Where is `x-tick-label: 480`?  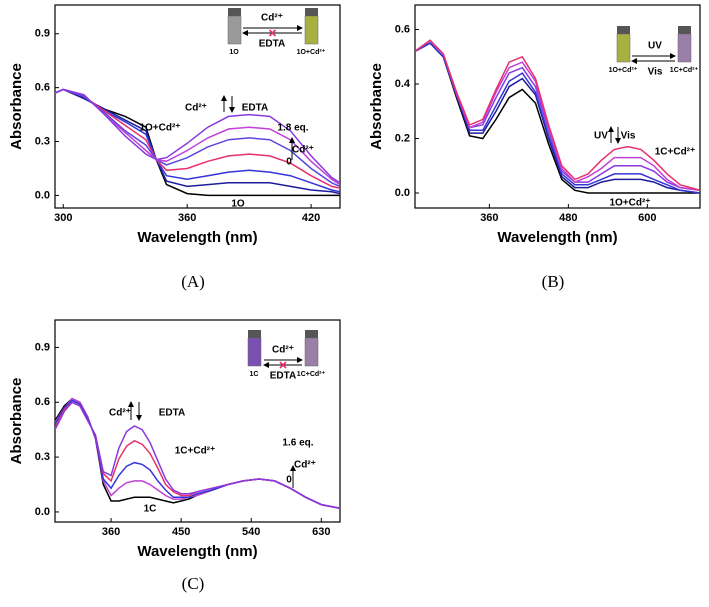
x-tick-label: 480 is located at coordinates (568, 218).